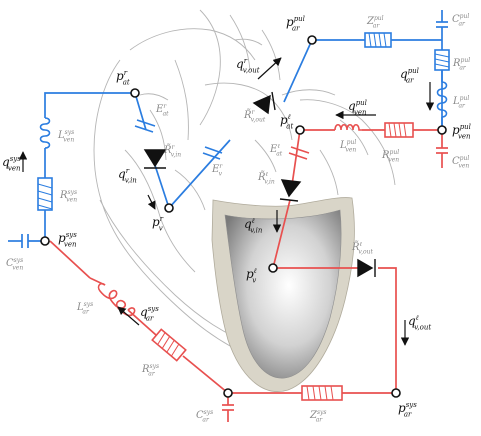 The width and height of the screenshot is (481, 436). I want to click on tricuspid-valve-diode, so click(155, 159).